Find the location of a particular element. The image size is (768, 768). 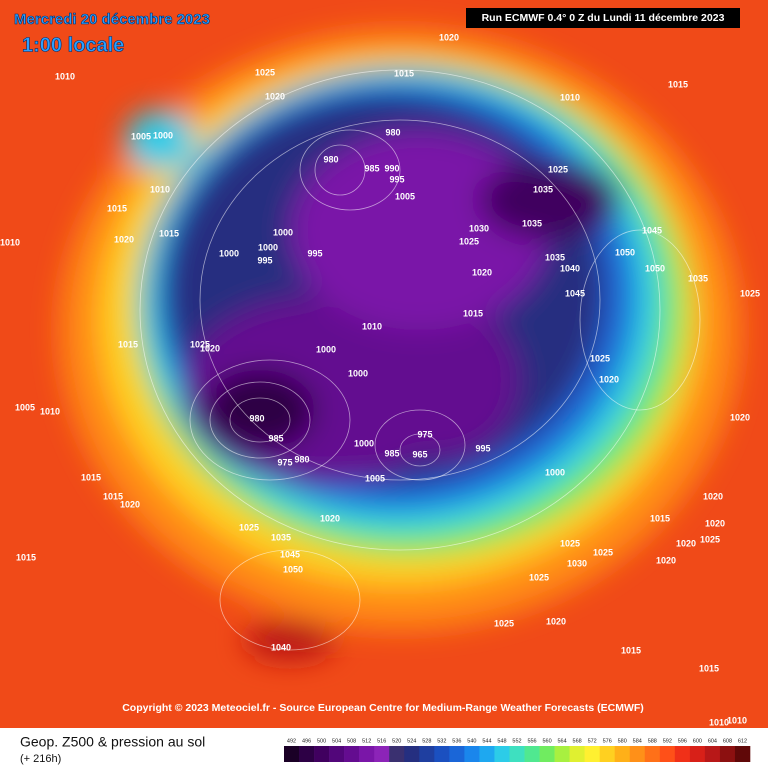

colorbar-tick-label: 560 is located at coordinates (546, 741).